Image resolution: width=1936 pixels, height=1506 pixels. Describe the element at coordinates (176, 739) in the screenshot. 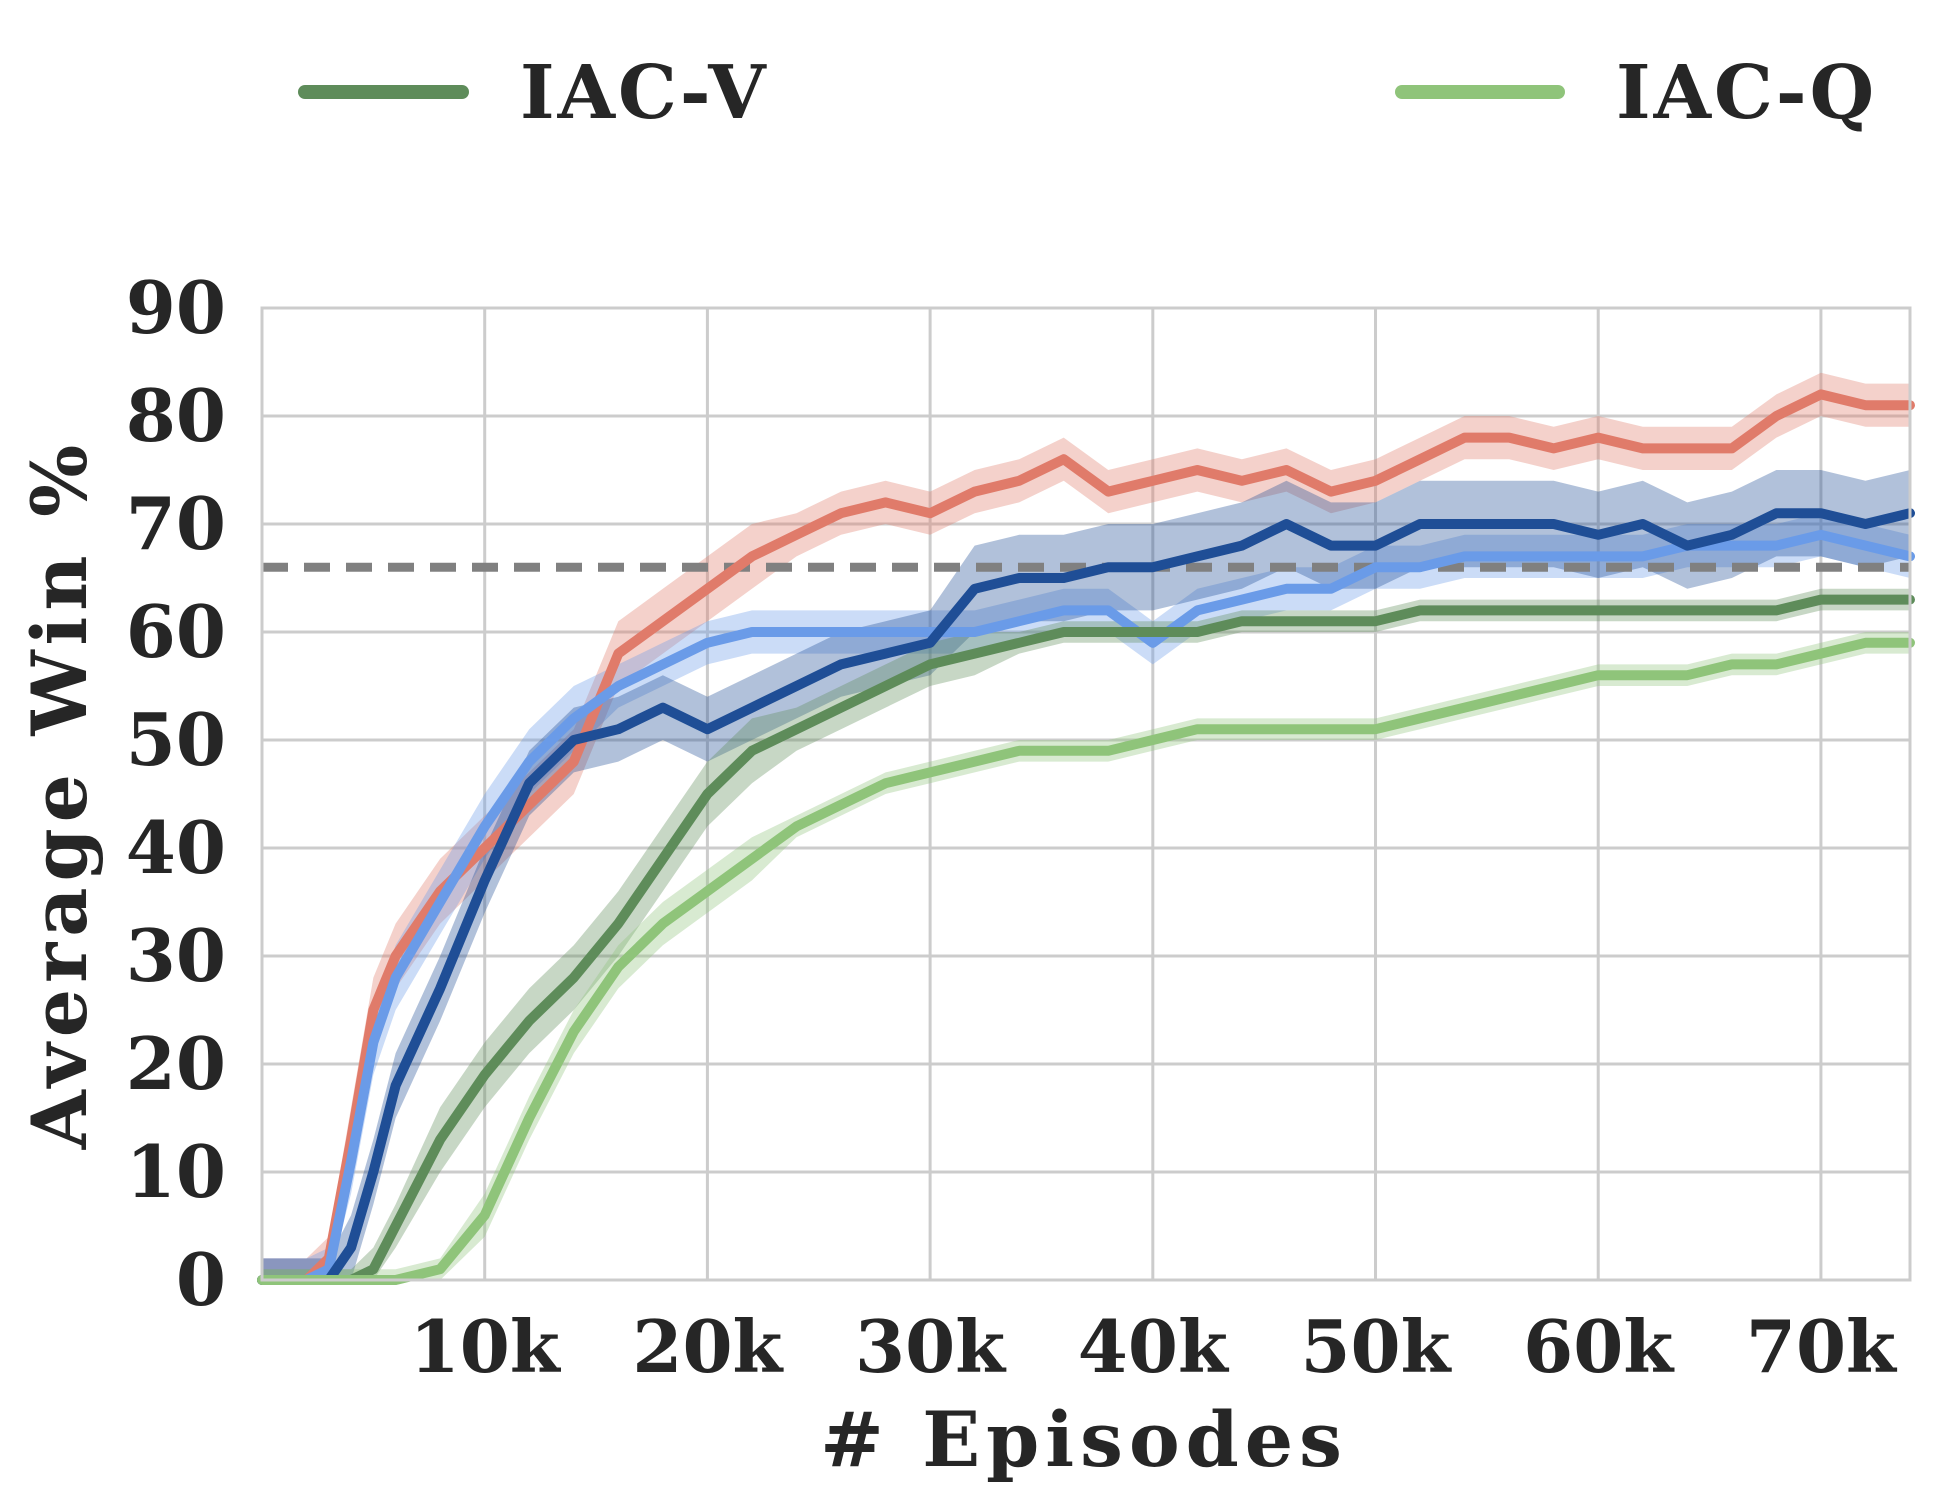

I see `y-tick-label: 50` at that location.